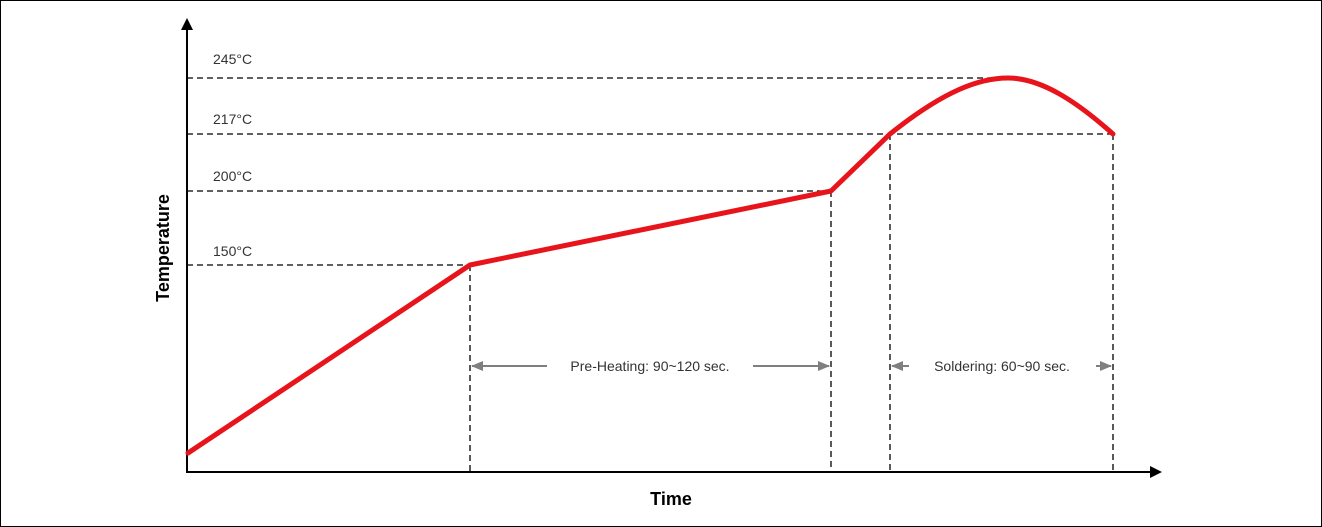 The width and height of the screenshot is (1322, 527). What do you see at coordinates (232, 59) in the screenshot?
I see `y-tick-label-245: 245°C` at bounding box center [232, 59].